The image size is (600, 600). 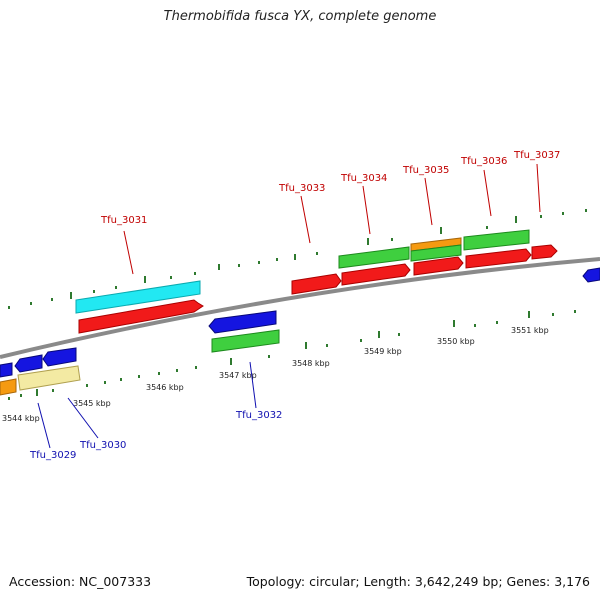 I want to click on gene-label: Tfu_3035, so click(x=425, y=170).